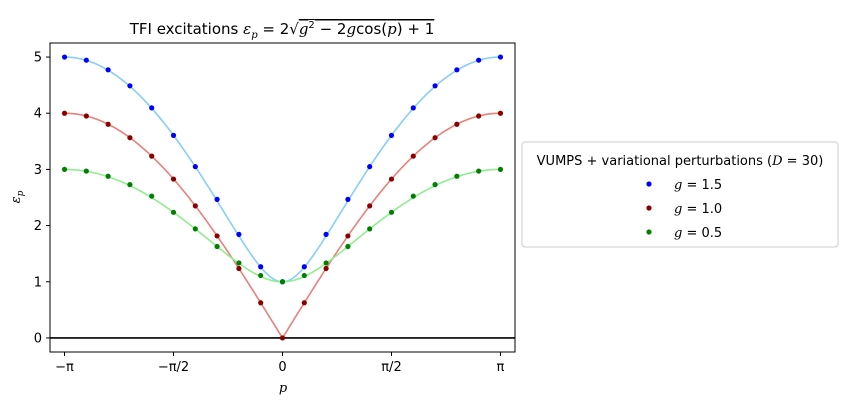 The image size is (846, 410). Describe the element at coordinates (38, 114) in the screenshot. I see `y-tick-label-4: 4` at that location.